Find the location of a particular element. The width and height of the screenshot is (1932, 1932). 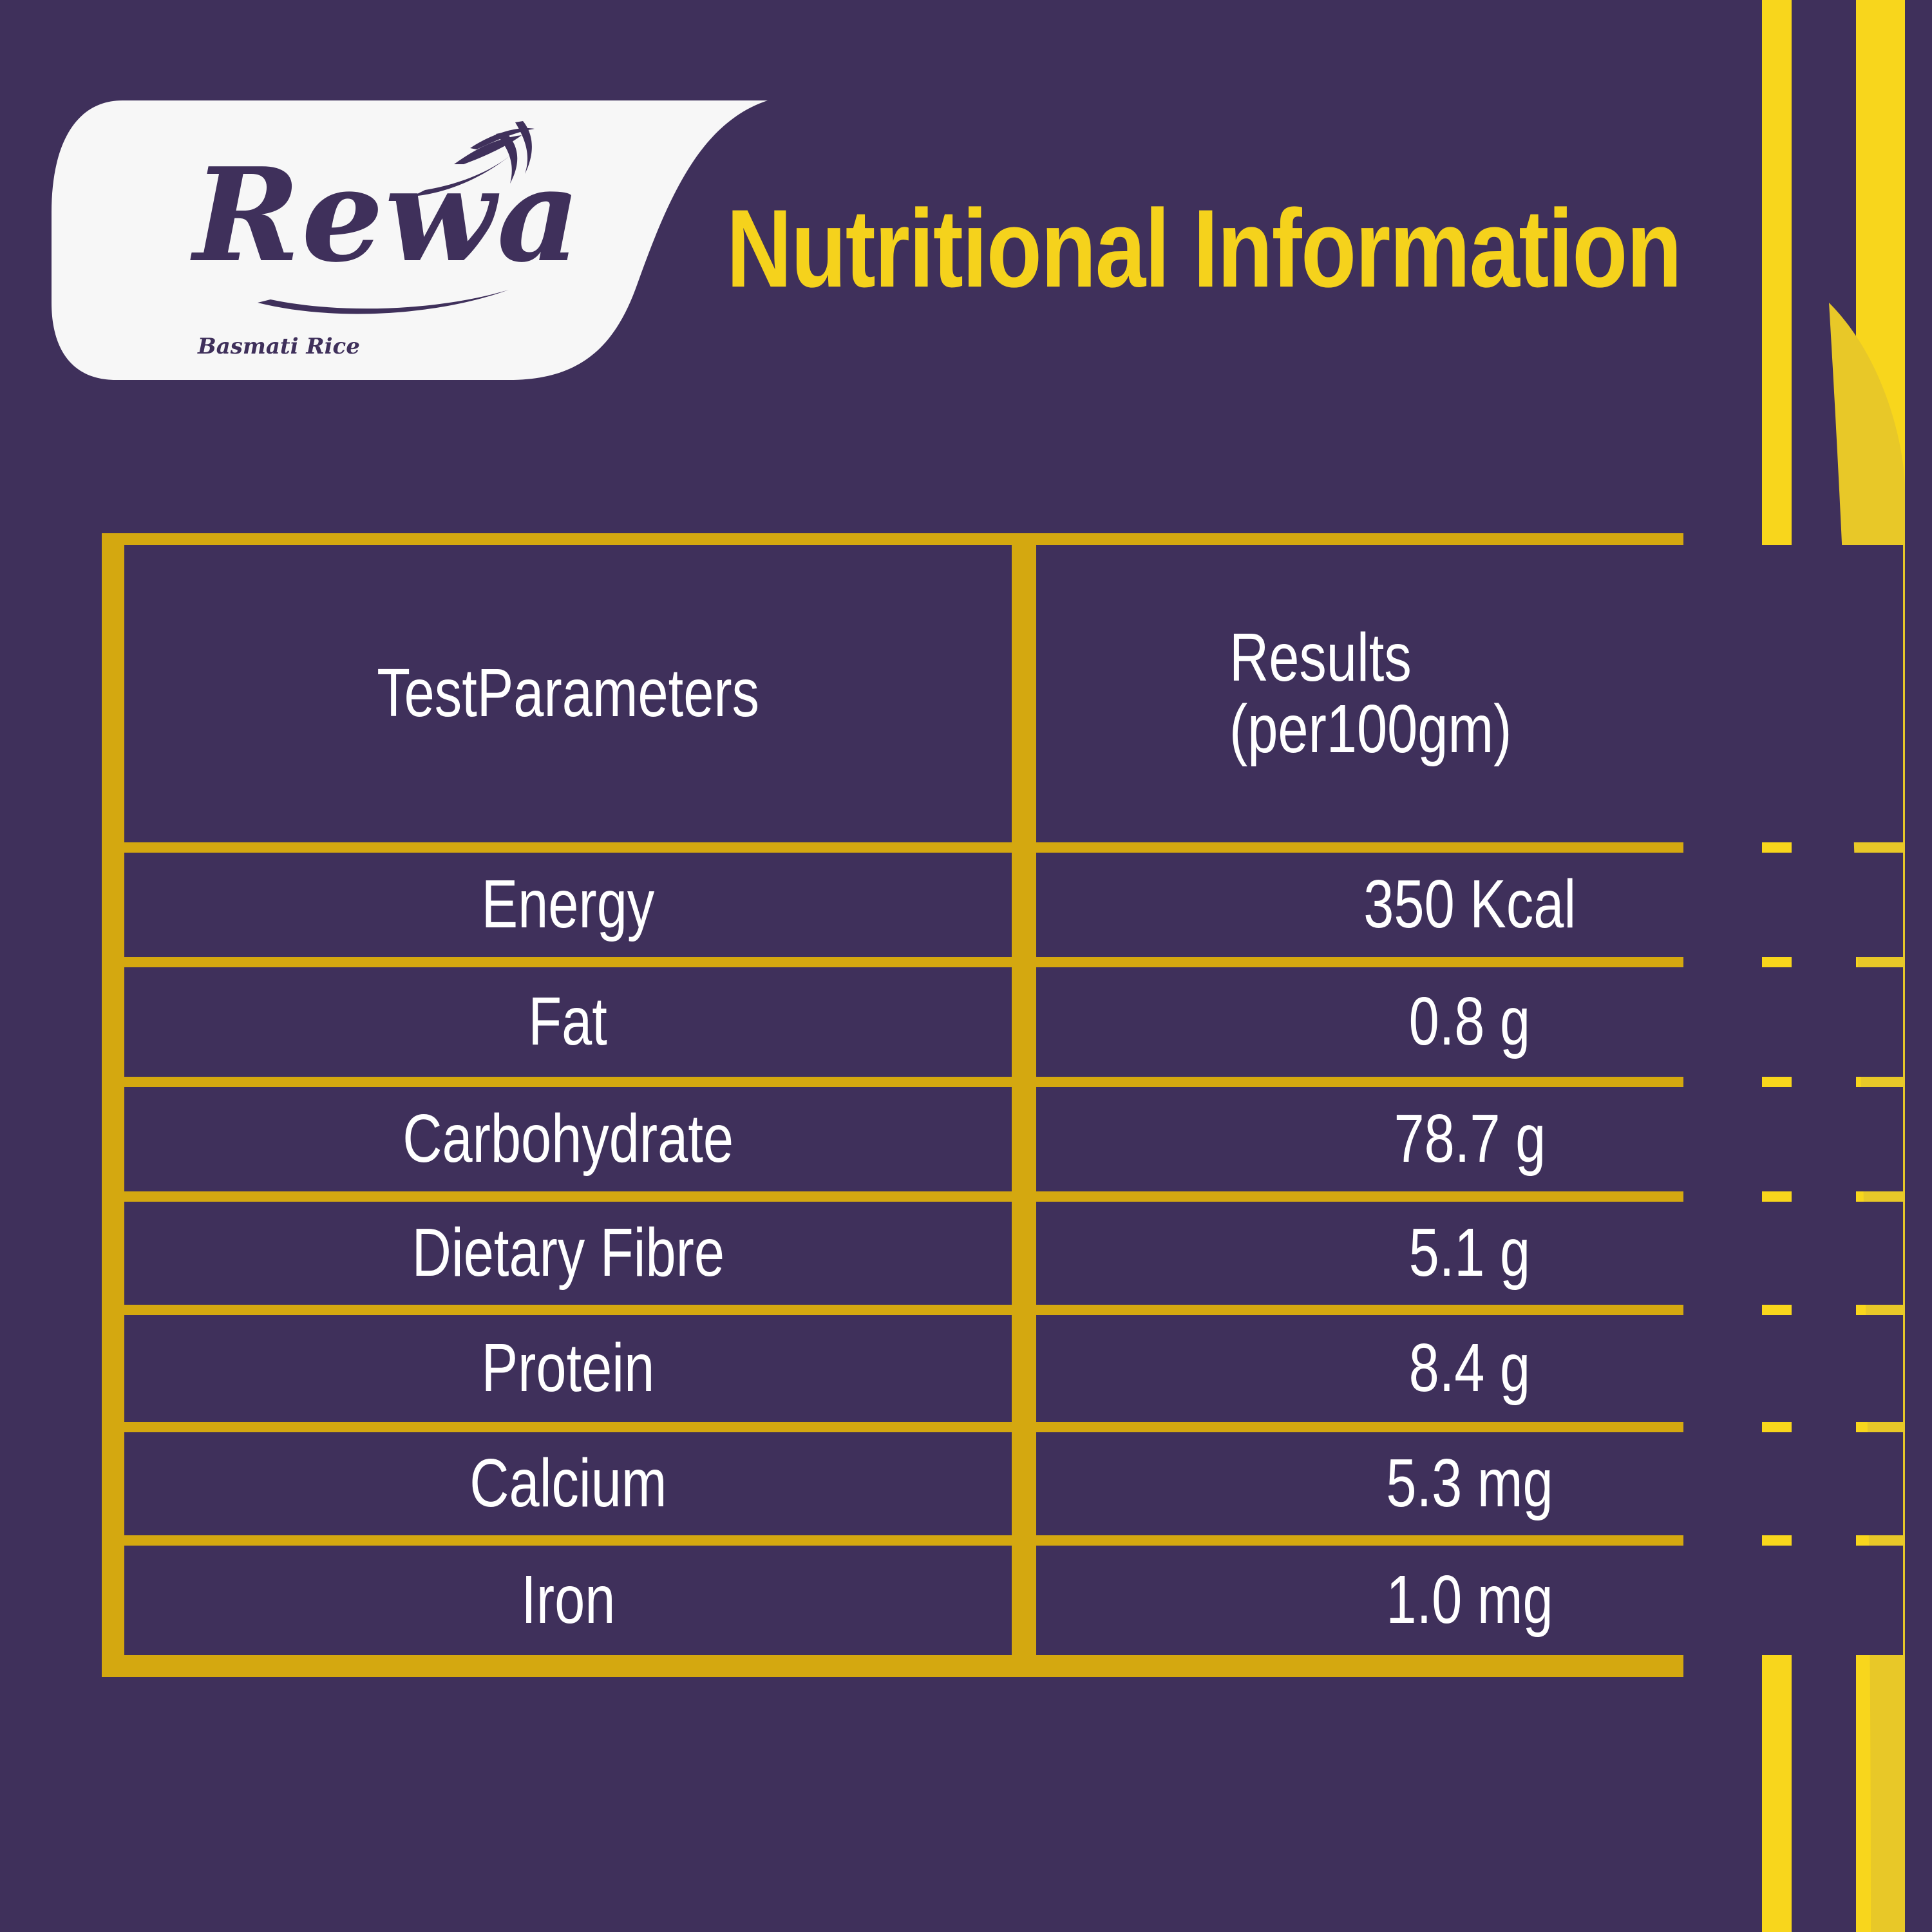

logo-card-shape is located at coordinates (410, 240).